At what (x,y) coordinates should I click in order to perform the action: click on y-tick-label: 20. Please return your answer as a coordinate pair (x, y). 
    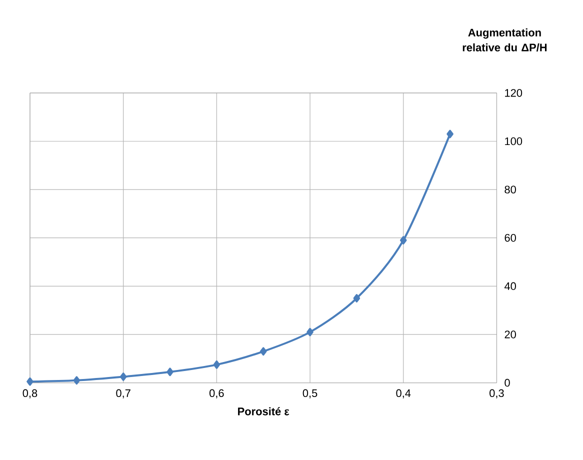
    Looking at the image, I should click on (510, 334).